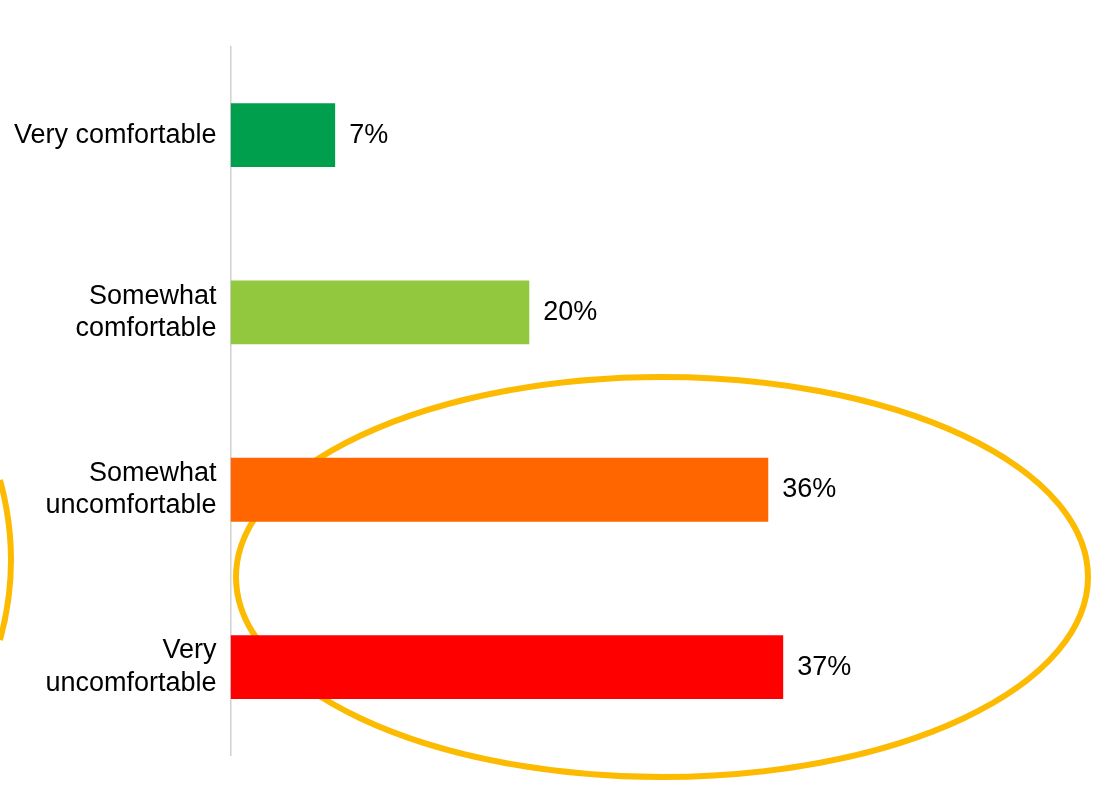 The height and width of the screenshot is (786, 1094). I want to click on data-label: 36%, so click(809, 488).